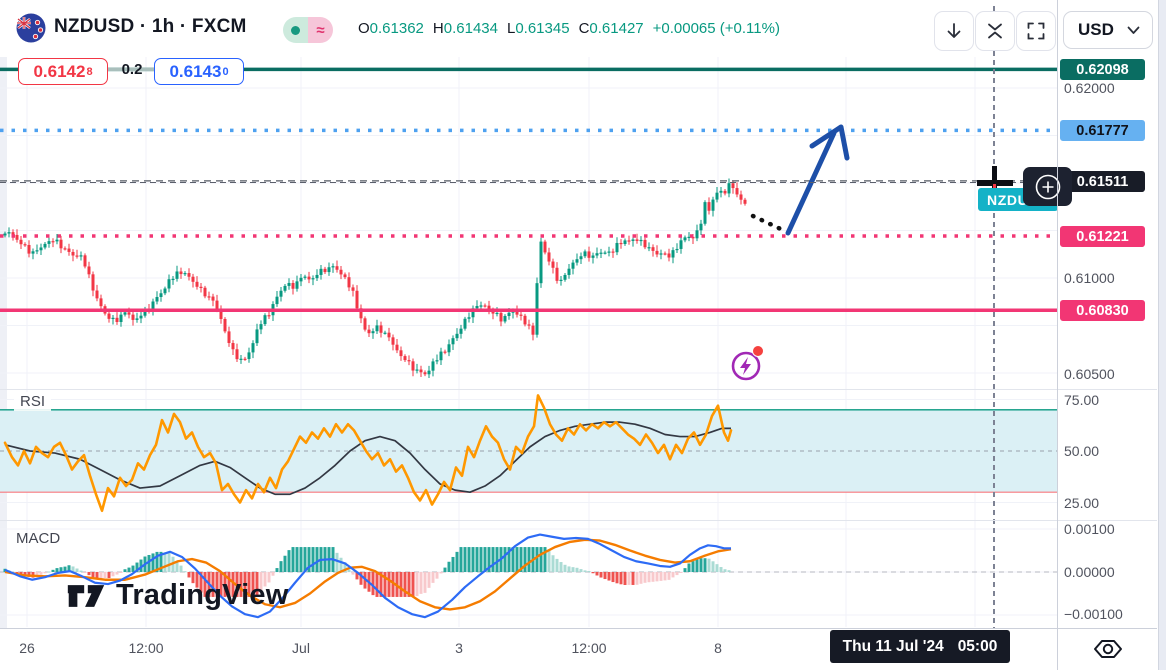 The image size is (1166, 670). I want to click on crosshair-cursor, so click(994, 183).